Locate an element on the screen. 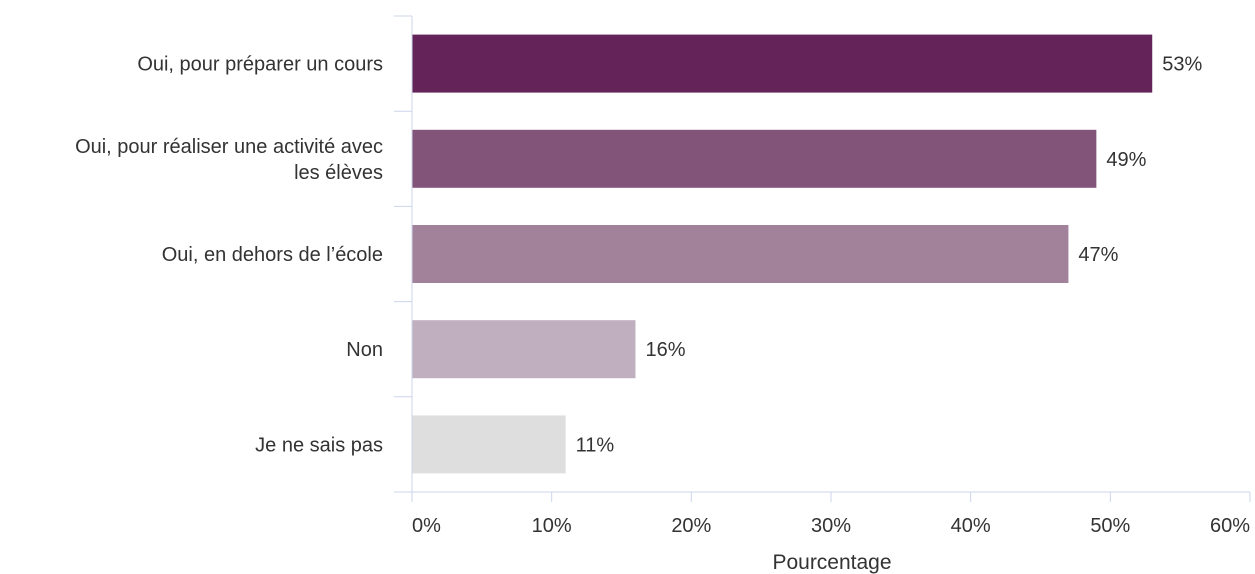  y-category-label: Oui, pour préparer un cours is located at coordinates (260, 65).